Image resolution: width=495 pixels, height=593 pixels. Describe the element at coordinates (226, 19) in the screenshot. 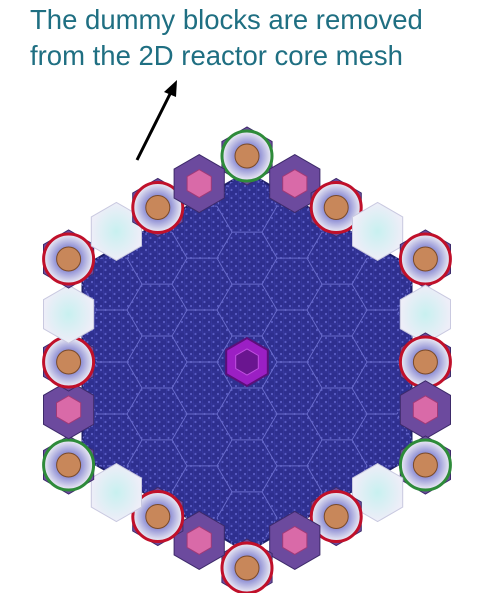

I see `annotation-line-1: The dummy blocks are removed` at that location.